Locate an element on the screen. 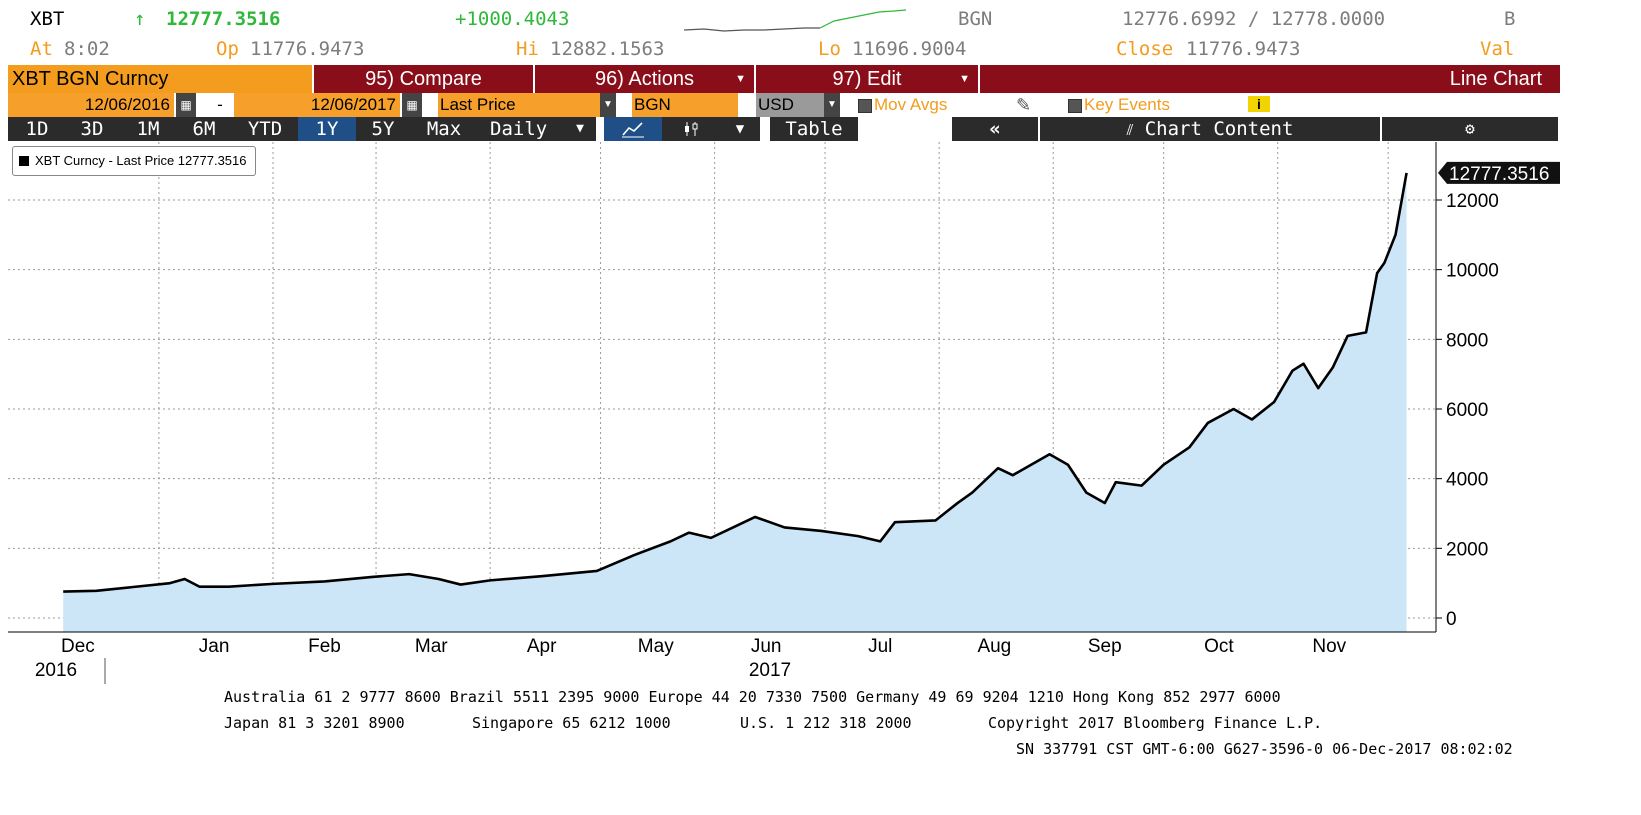 The width and height of the screenshot is (1641, 815). x-year-label: 2017 is located at coordinates (770, 670).